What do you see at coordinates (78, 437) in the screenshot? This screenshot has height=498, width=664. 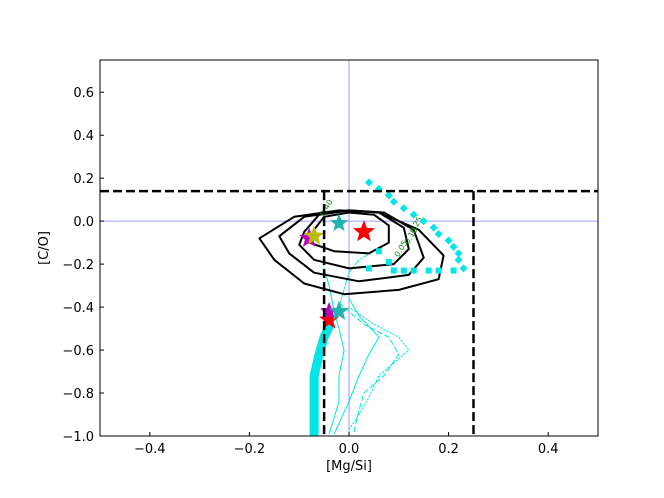 I see `y-tick-label: −1.0` at bounding box center [78, 437].